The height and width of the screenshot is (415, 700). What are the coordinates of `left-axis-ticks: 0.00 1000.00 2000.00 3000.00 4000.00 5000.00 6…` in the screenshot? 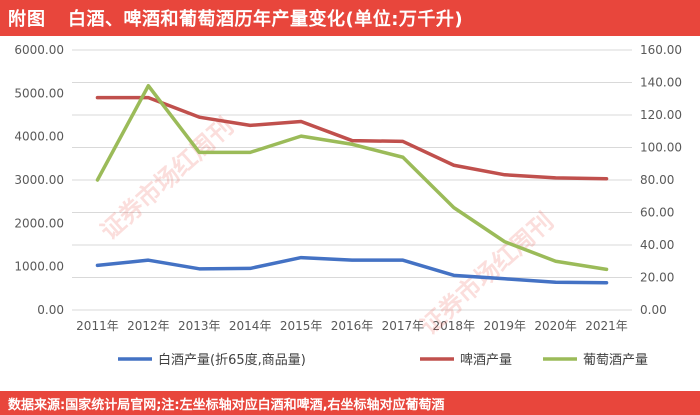 It's located at (39, 180).